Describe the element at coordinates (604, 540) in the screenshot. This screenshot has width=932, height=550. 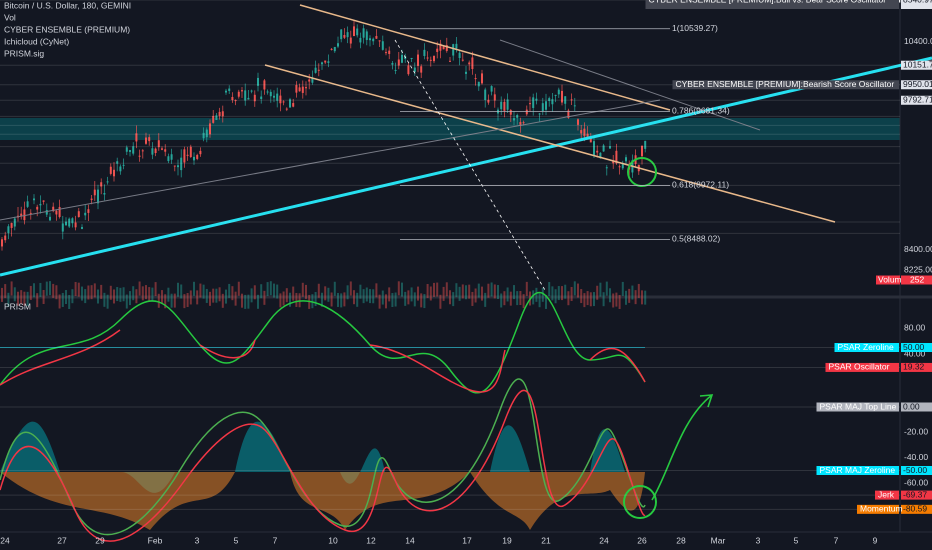
I see `date-tick-label: 24` at that location.